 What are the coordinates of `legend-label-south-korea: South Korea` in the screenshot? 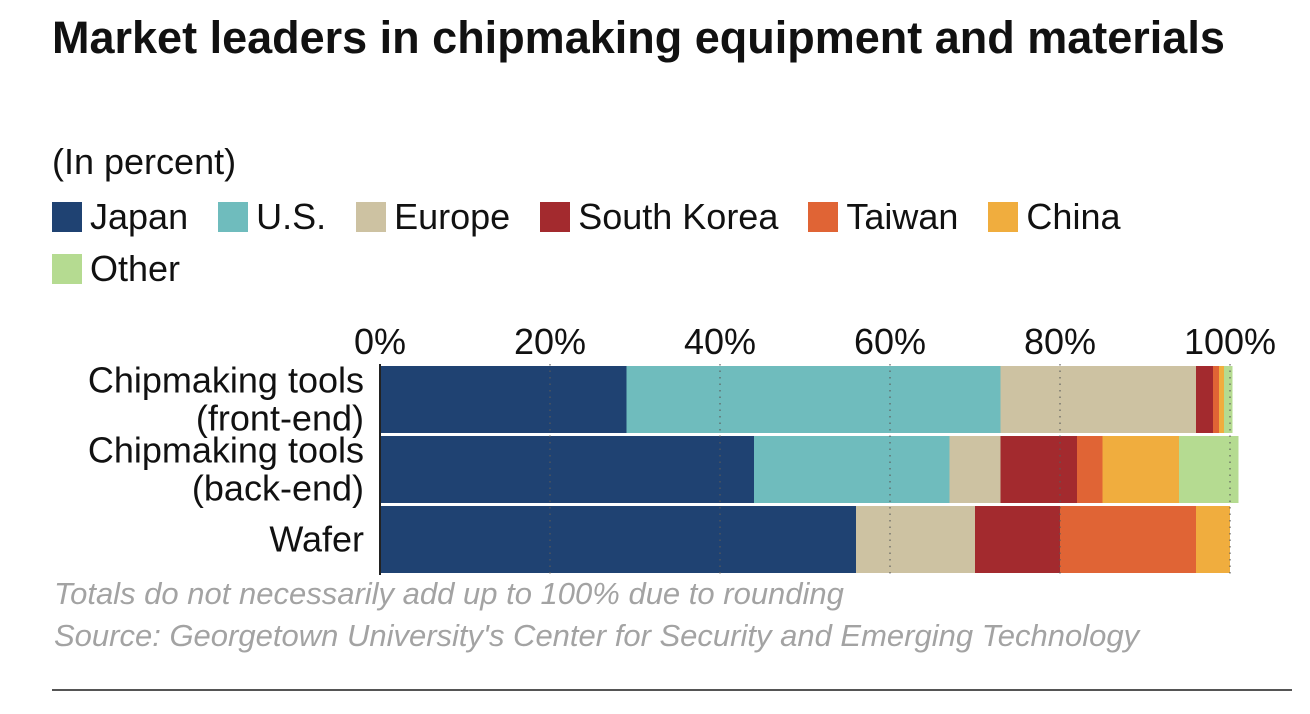 It's located at (678, 216).